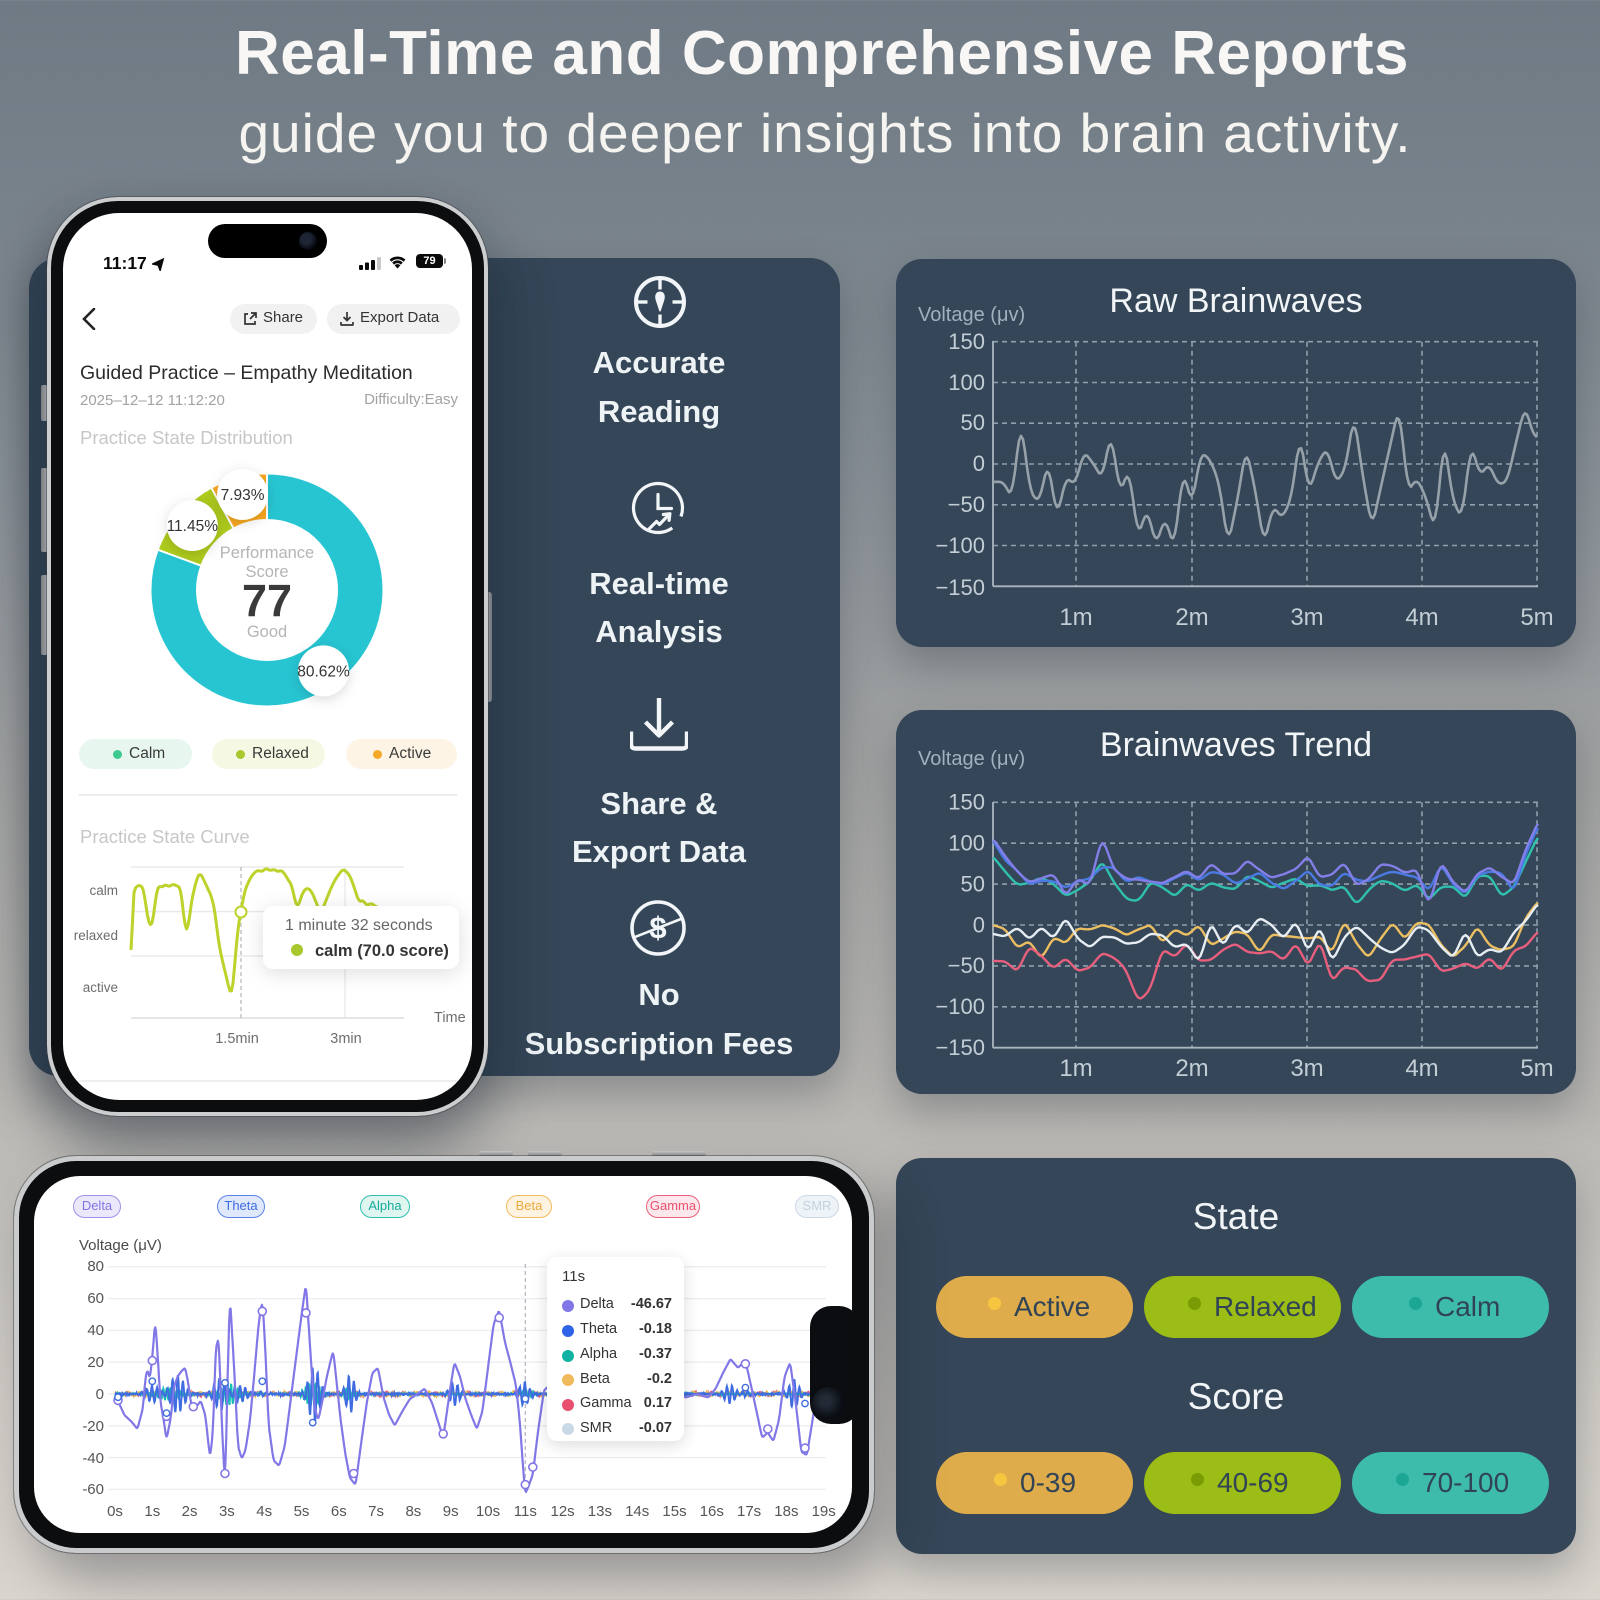  Describe the element at coordinates (115, 1511) in the screenshot. I see `svg-text: 0s` at that location.